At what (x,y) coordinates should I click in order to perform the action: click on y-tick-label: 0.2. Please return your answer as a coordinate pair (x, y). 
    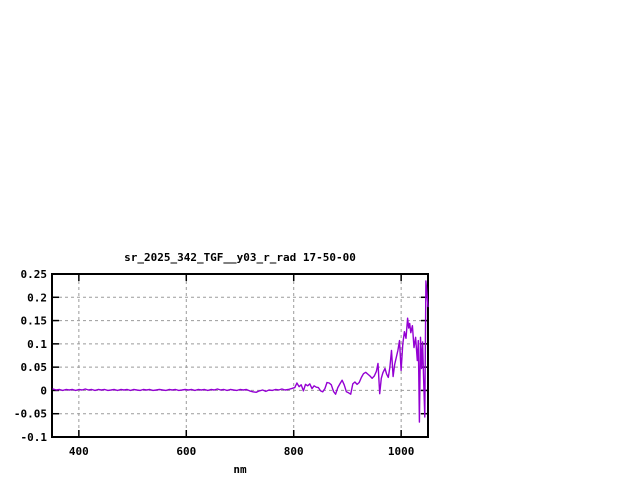
    Looking at the image, I should click on (37, 297).